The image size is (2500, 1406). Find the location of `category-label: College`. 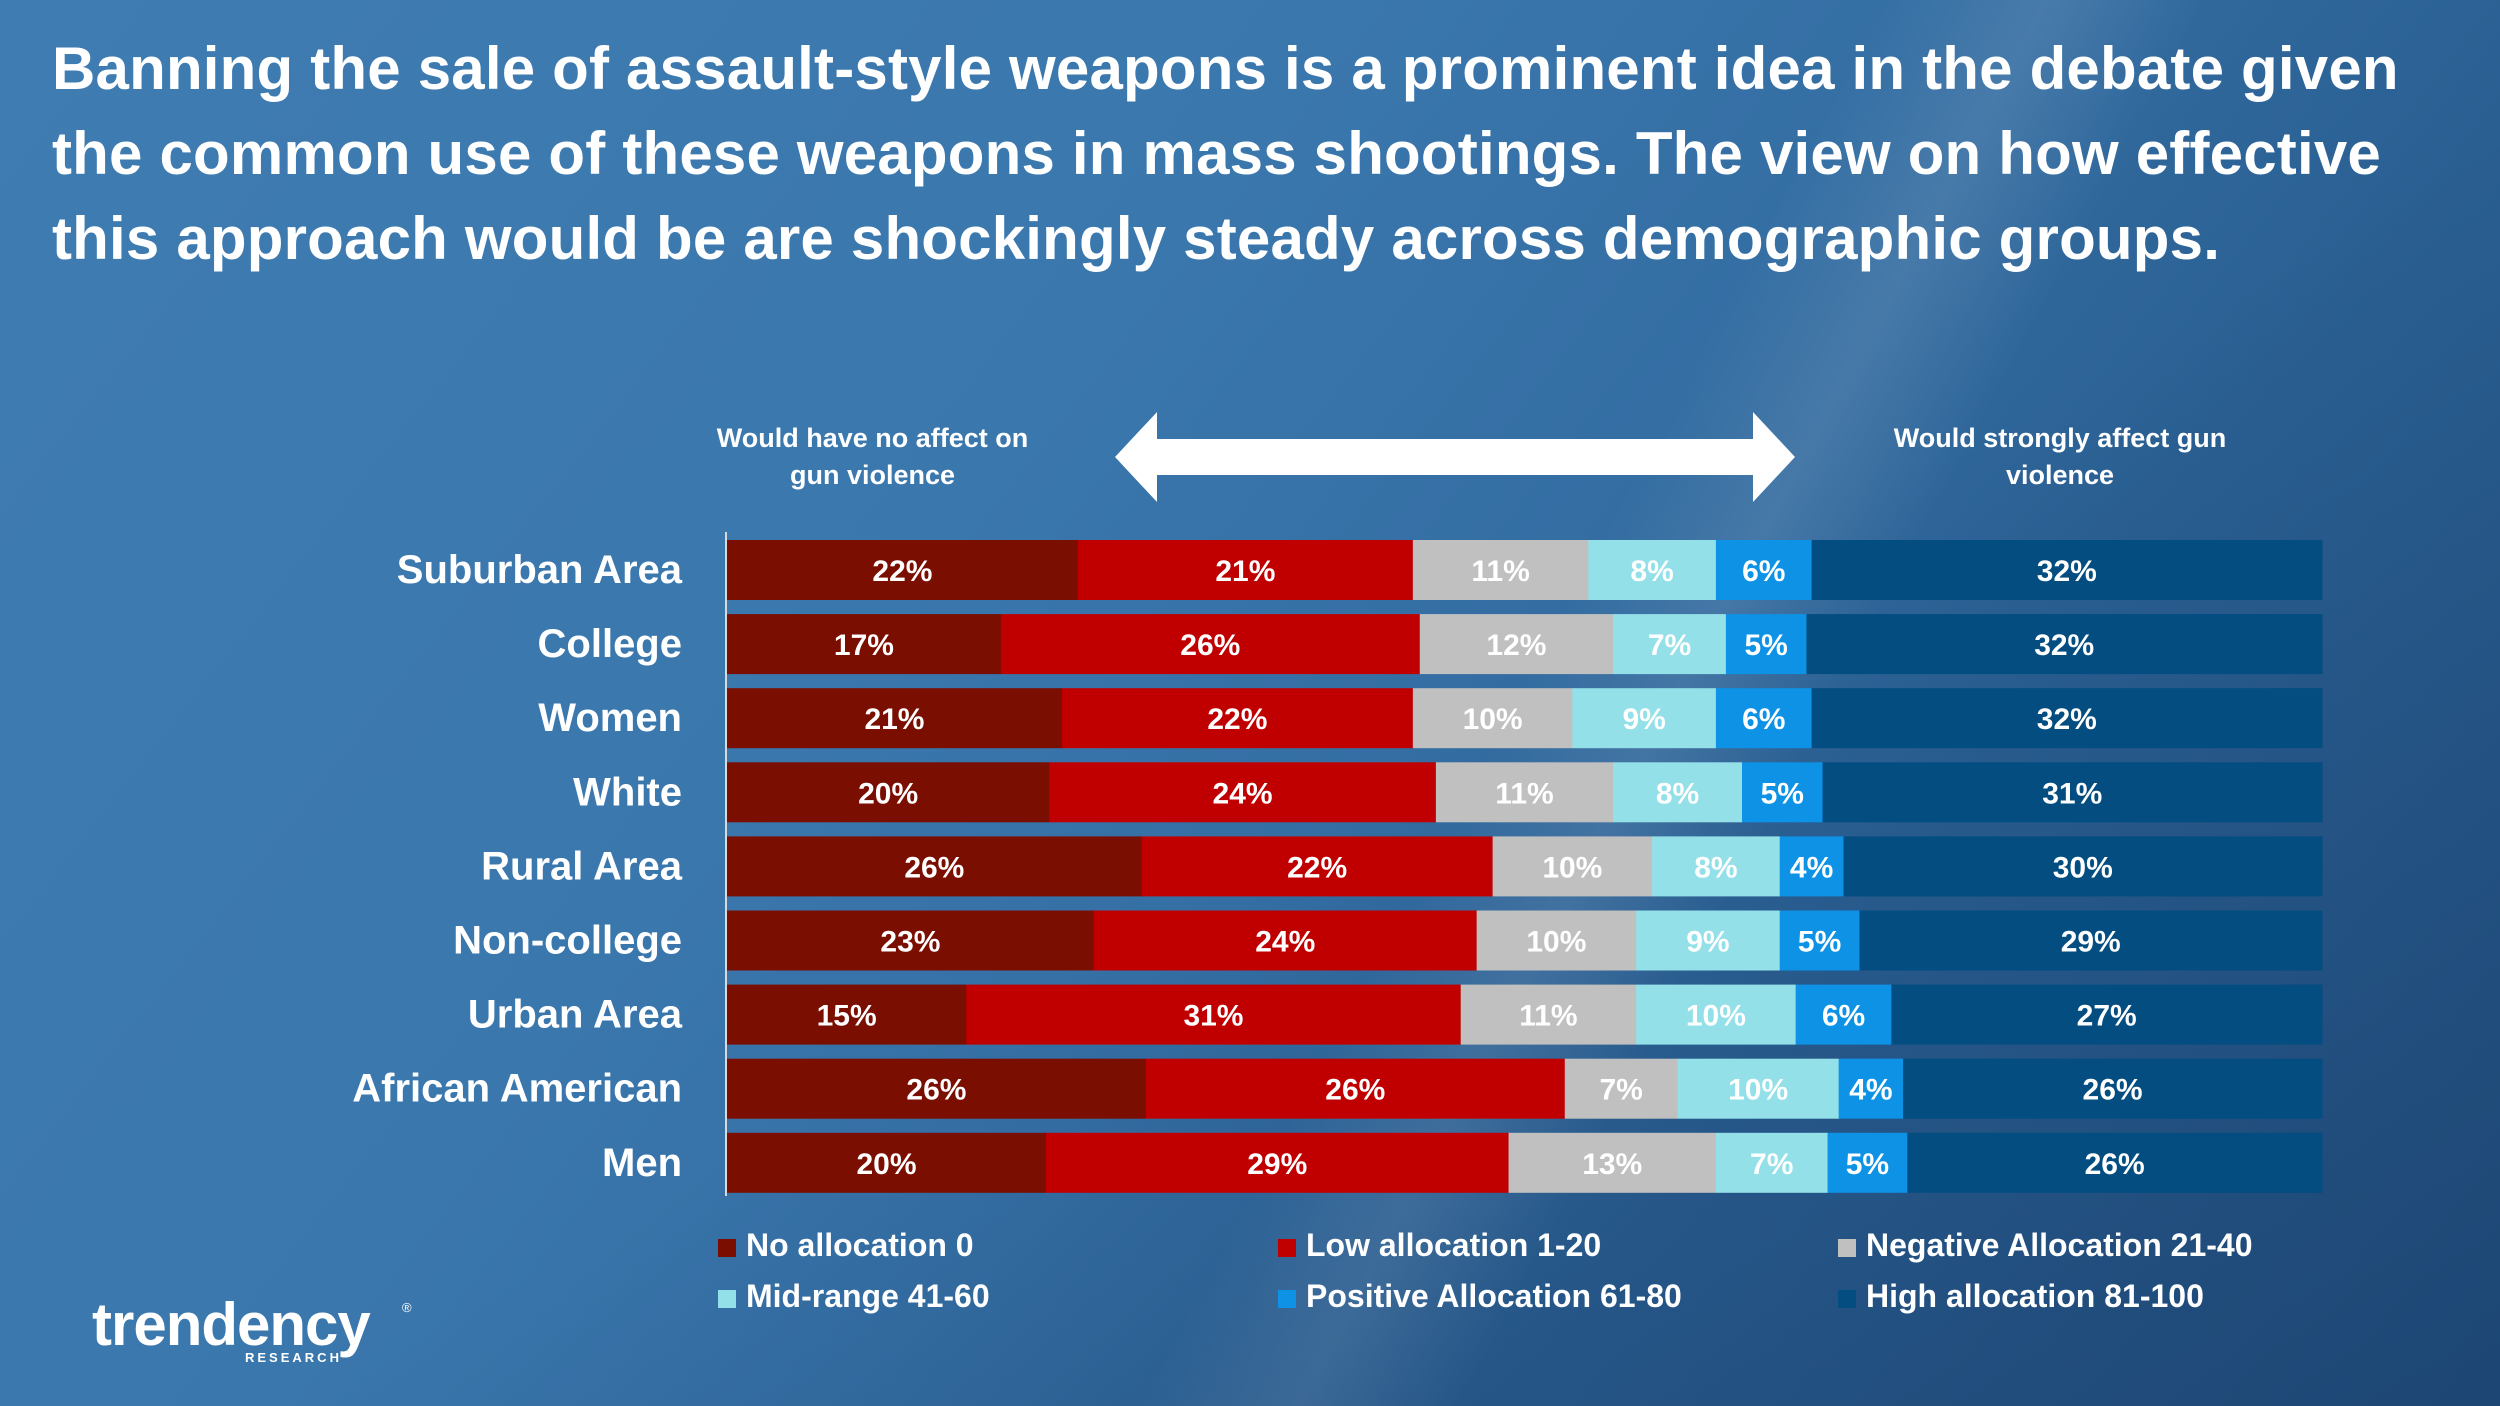

category-label: College is located at coordinates (610, 644).